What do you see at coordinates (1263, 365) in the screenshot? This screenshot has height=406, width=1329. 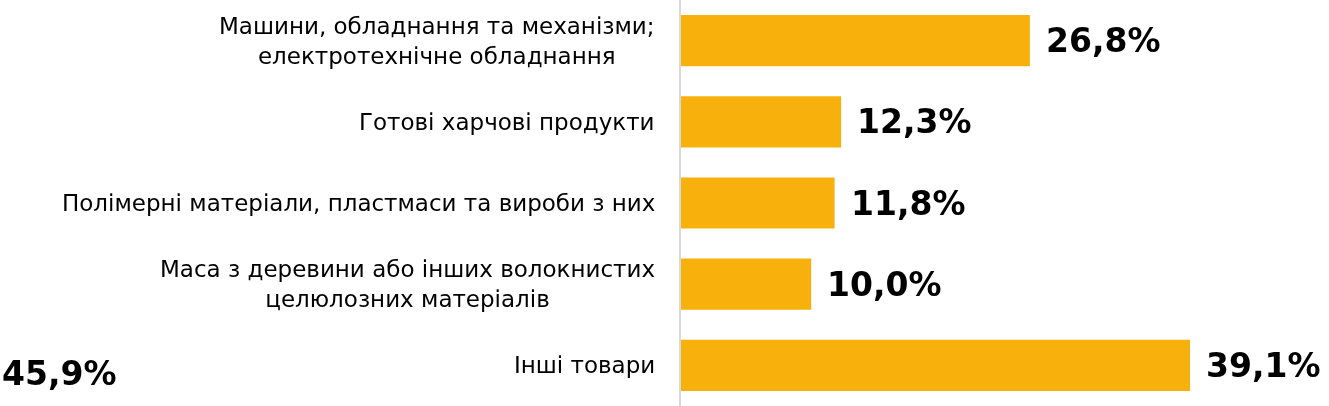 I see `data-label: 39,1%` at bounding box center [1263, 365].